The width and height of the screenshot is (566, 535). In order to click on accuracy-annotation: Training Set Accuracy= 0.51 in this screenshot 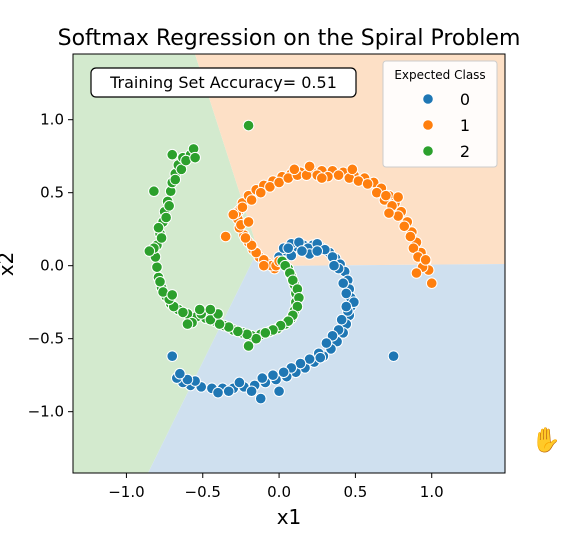, I will do `click(223, 82)`.